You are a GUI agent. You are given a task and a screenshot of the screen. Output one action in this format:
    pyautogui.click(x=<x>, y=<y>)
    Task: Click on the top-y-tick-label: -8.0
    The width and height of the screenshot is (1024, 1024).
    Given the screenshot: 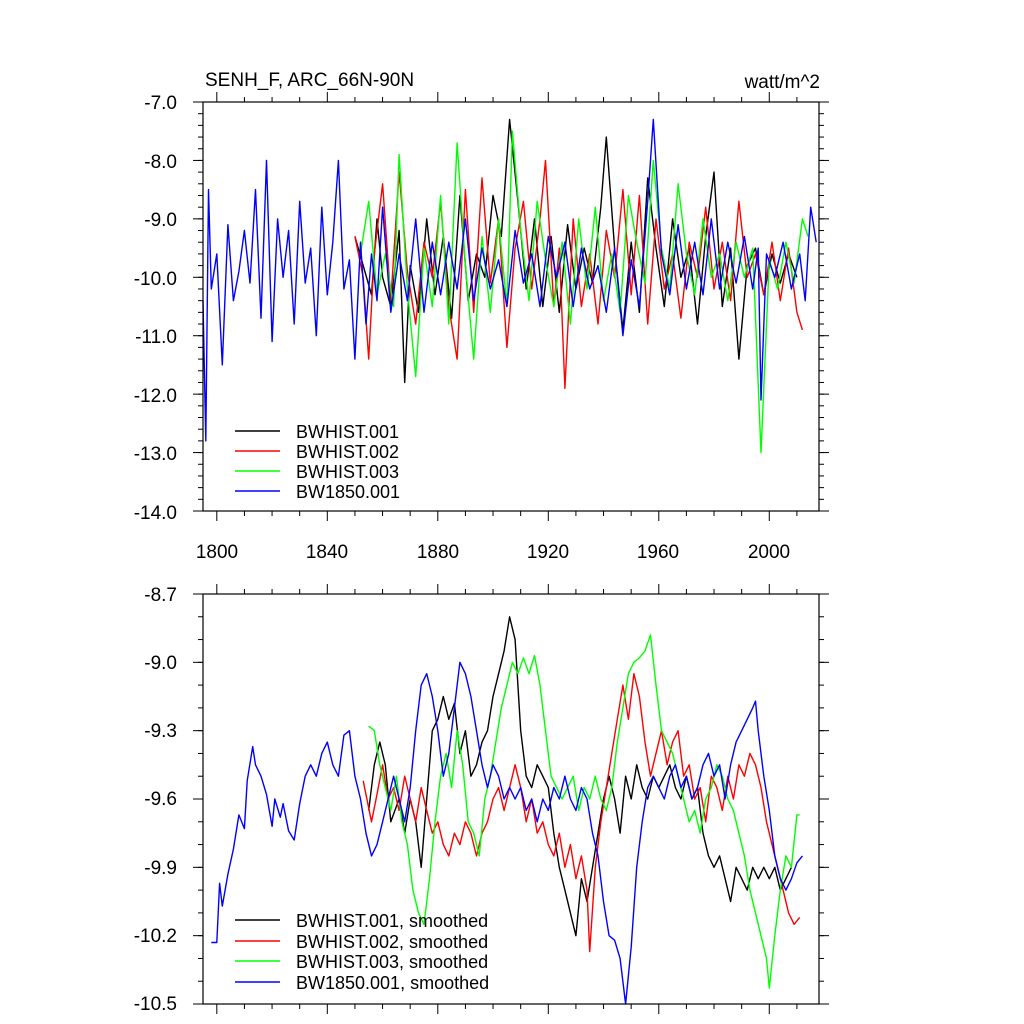 What is the action you would take?
    pyautogui.click(x=160, y=162)
    